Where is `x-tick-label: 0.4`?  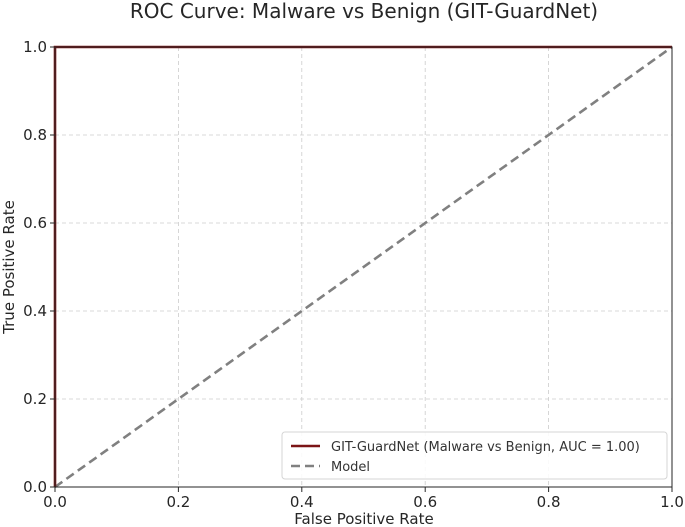 x-tick-label: 0.4 is located at coordinates (302, 502).